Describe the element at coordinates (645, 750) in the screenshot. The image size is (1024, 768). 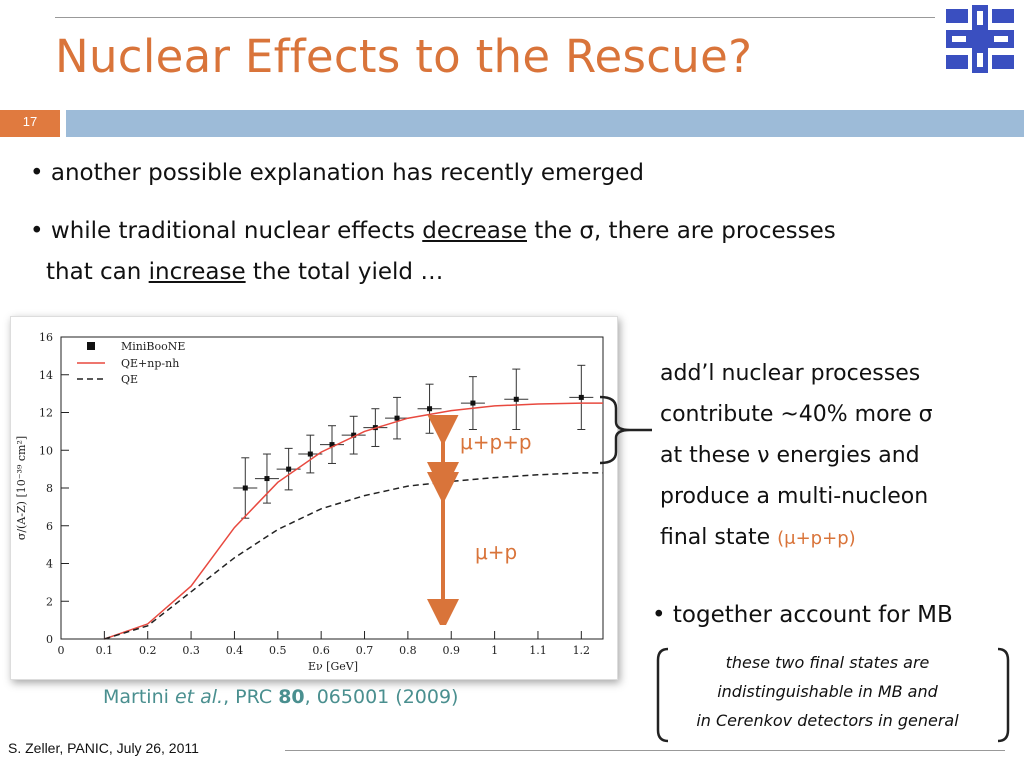
I see `footer-rule` at that location.